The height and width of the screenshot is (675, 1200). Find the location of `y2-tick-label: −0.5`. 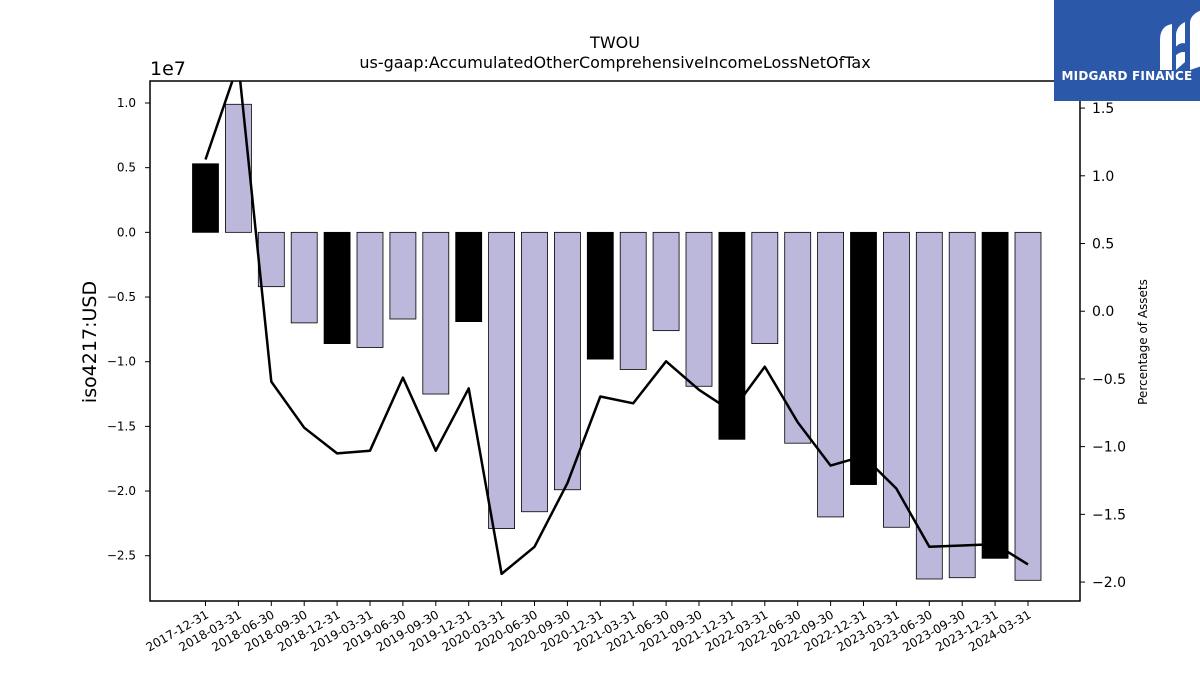

y2-tick-label: −0.5 is located at coordinates (1109, 380).